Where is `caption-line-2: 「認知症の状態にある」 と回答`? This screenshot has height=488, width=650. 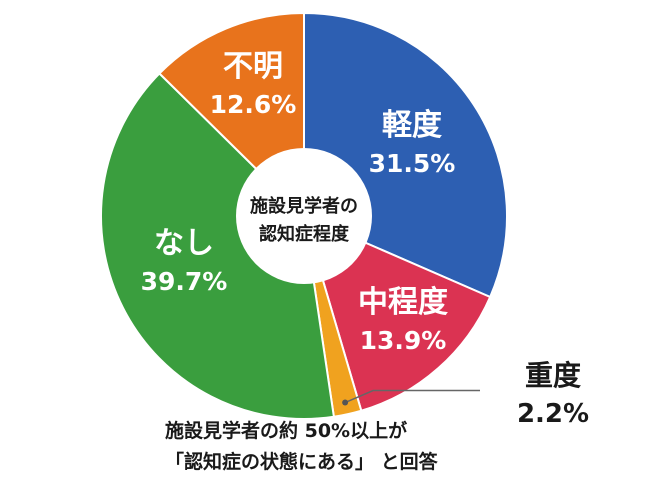 caption-line-2: 「認知症の状態にある」 と回答 is located at coordinates (301, 462).